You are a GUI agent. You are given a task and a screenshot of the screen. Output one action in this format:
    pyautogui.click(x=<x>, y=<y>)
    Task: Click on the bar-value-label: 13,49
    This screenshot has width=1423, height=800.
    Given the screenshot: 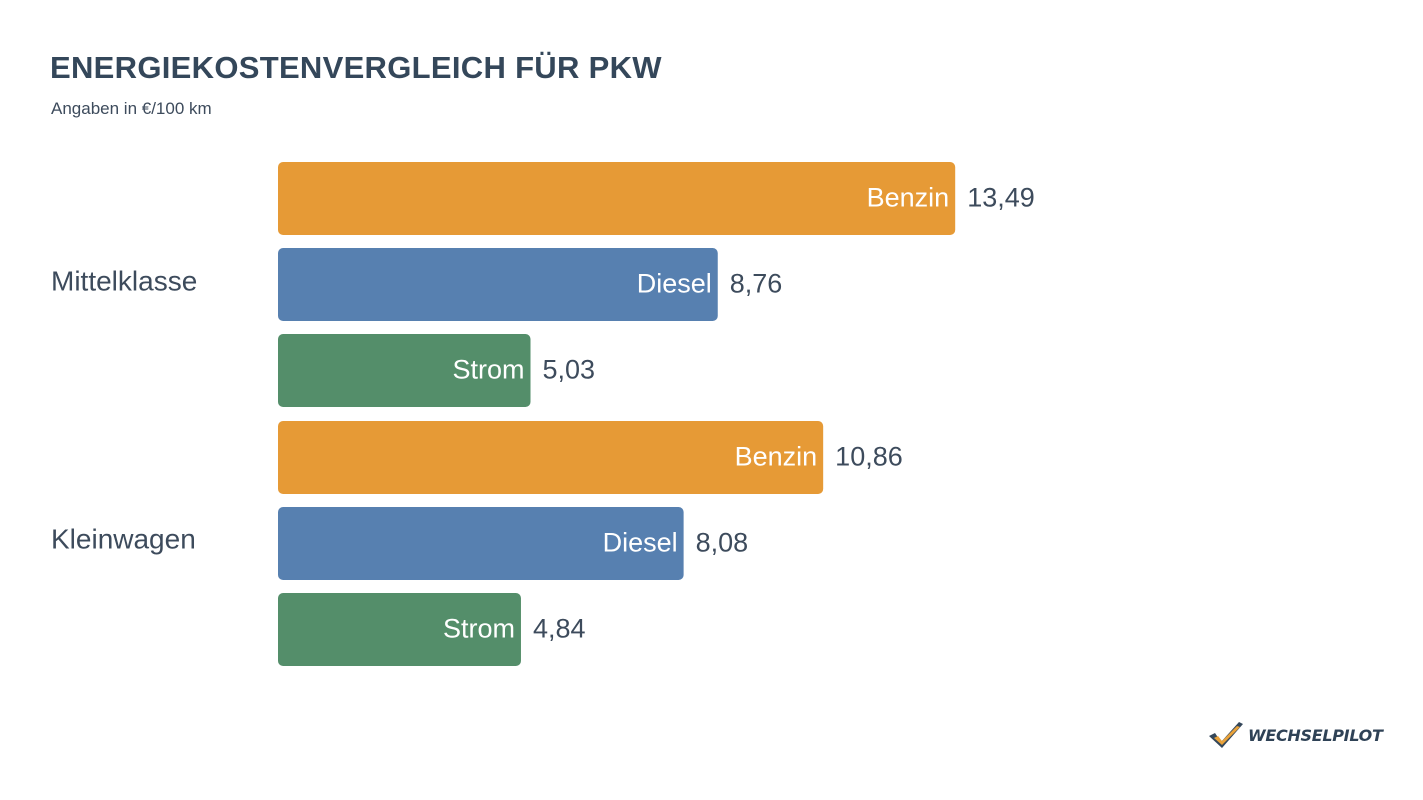 What is the action you would take?
    pyautogui.click(x=1001, y=198)
    